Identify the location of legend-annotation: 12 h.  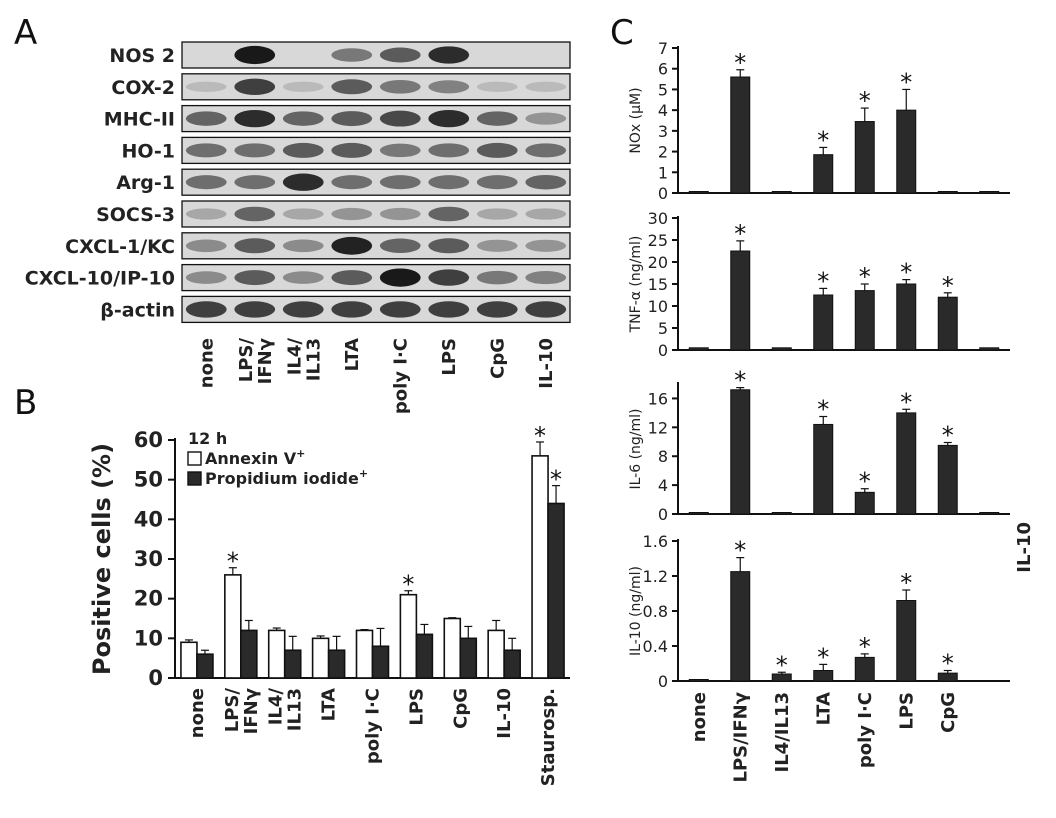
(207, 438).